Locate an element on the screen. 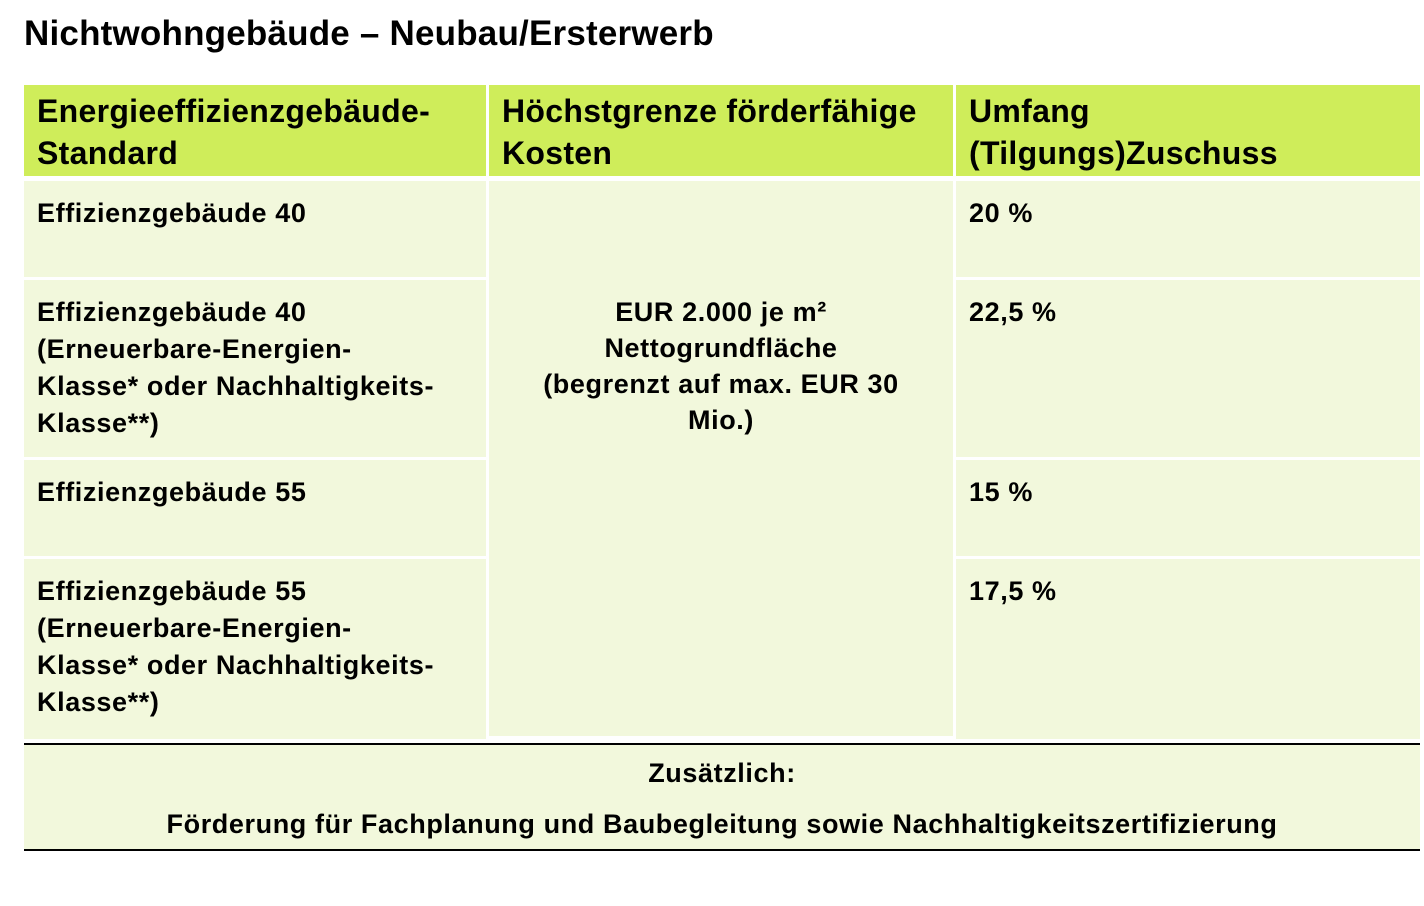 Image resolution: width=1424 pixels, height=906 pixels. additional-funding-title: Zusätzlich: is located at coordinates (722, 773).